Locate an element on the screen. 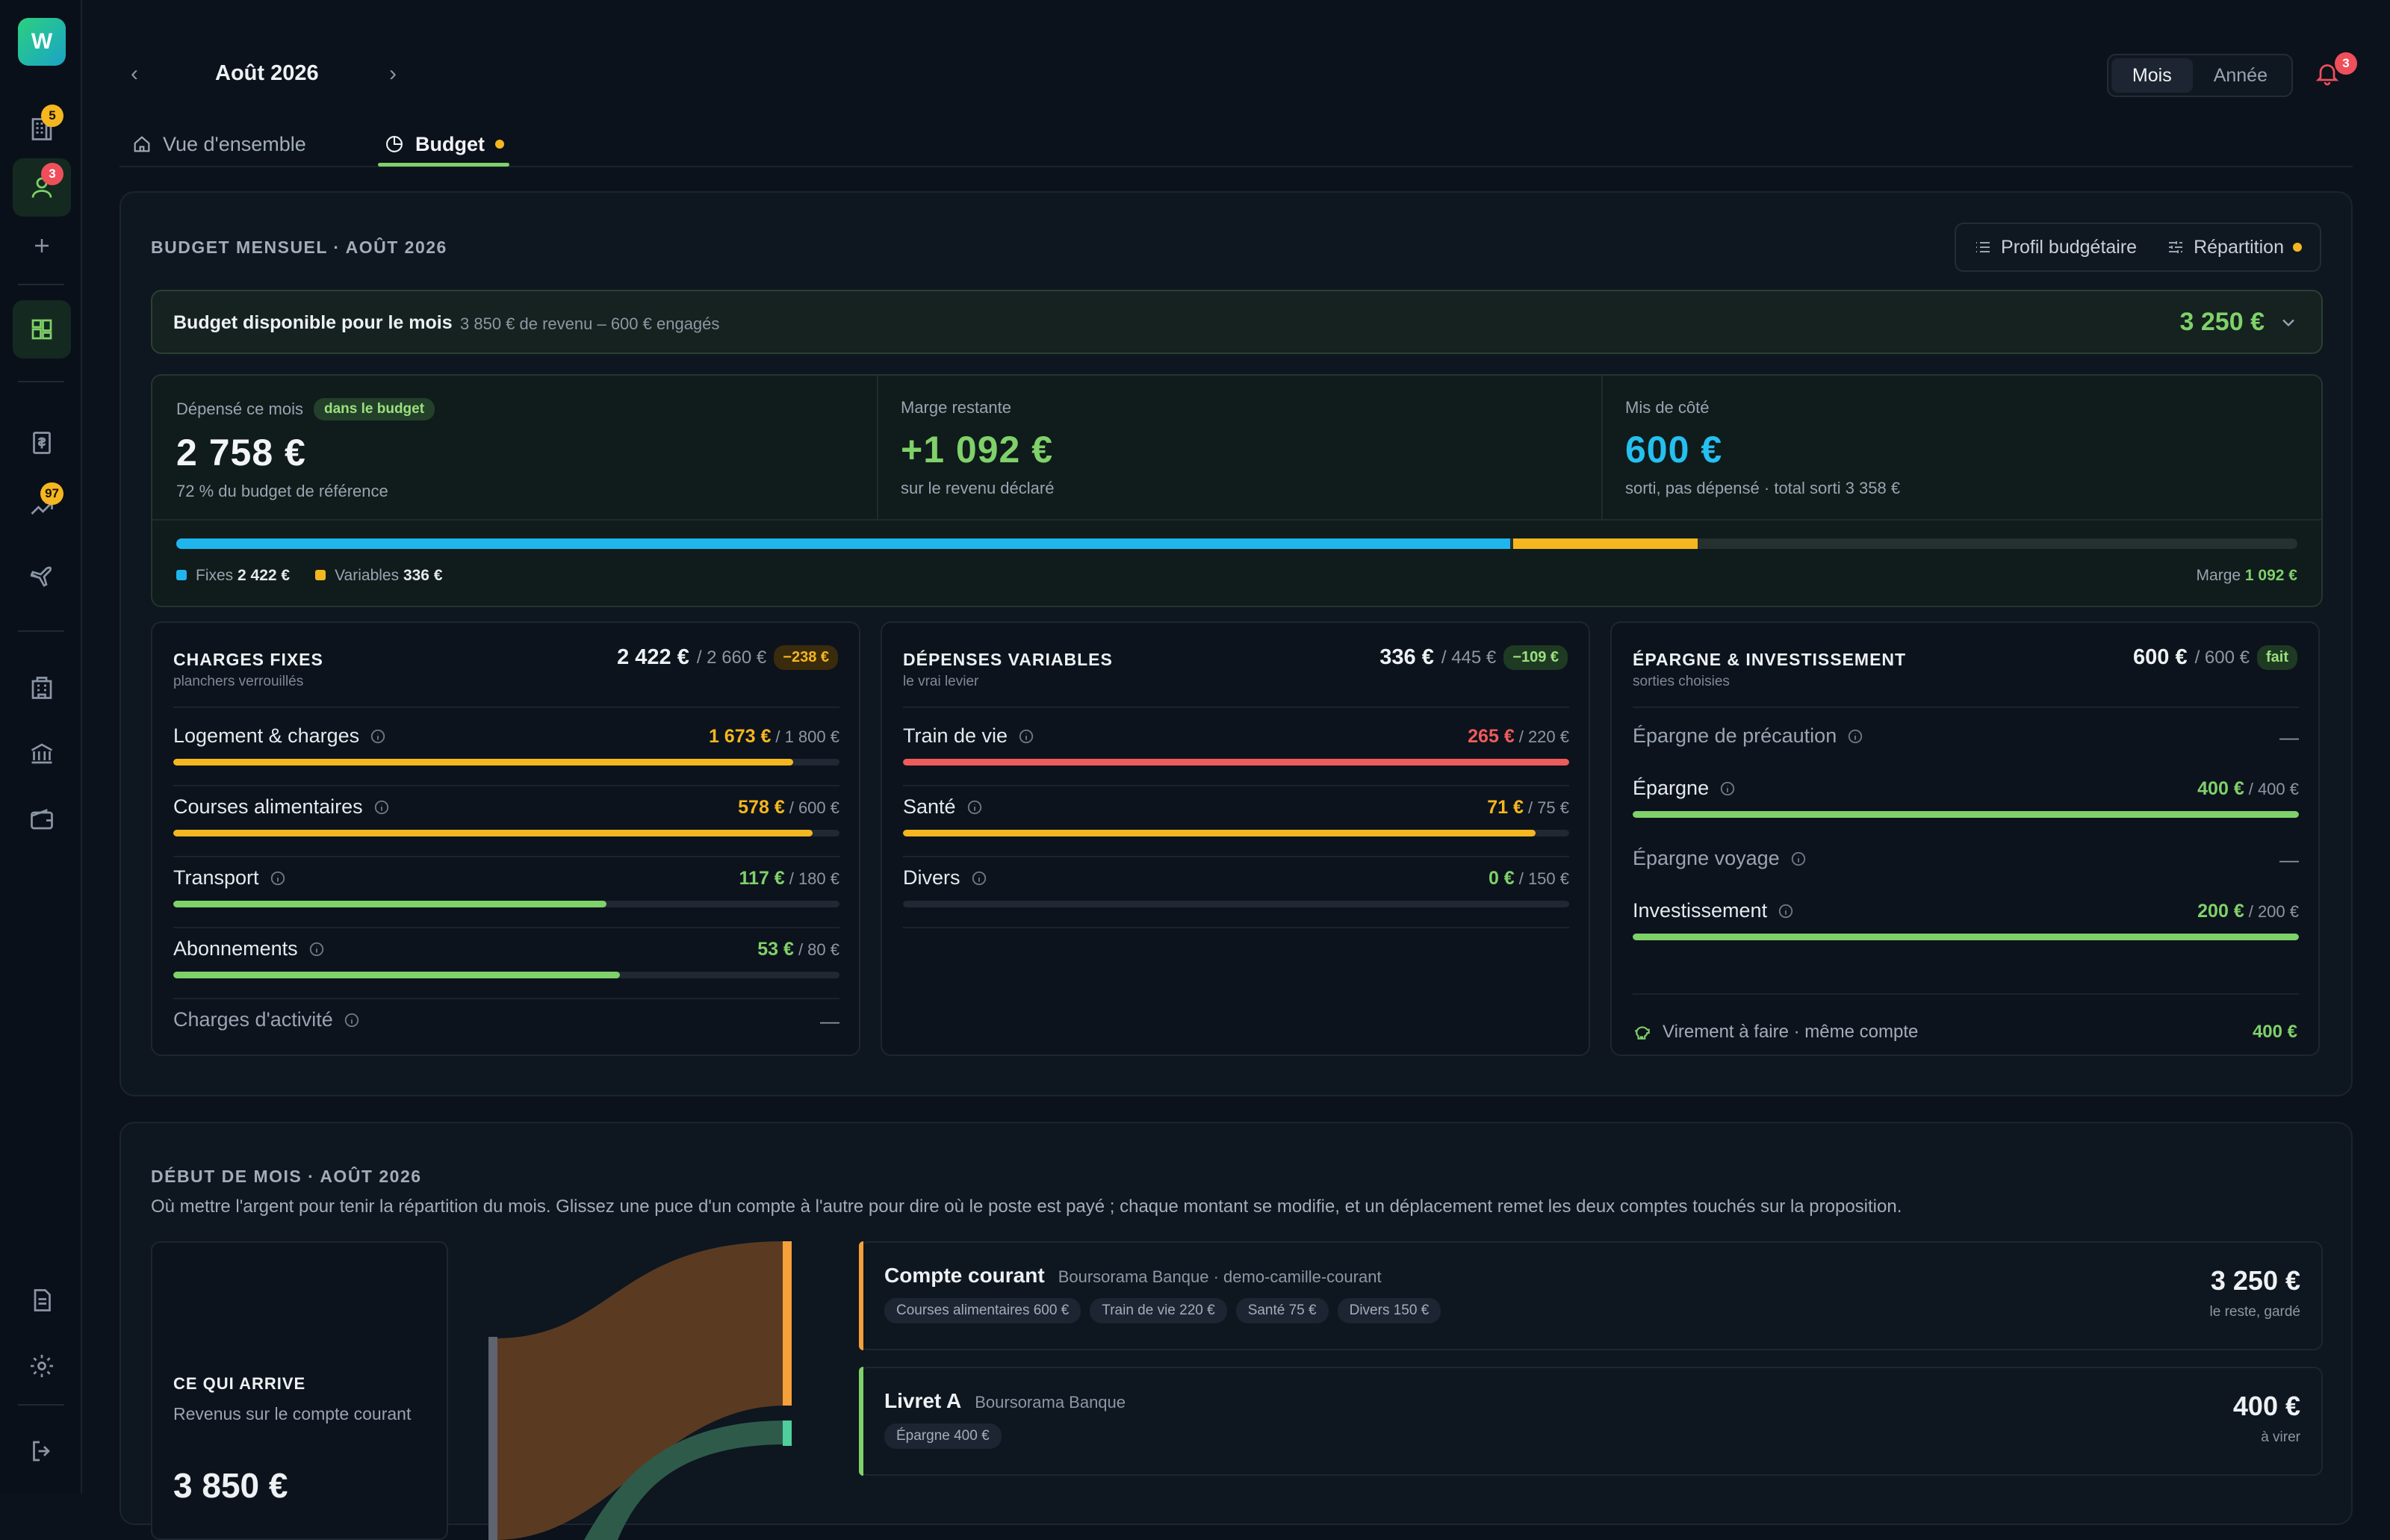  topbar: ‹ Août 2026 › Mois Année 3 is located at coordinates (1238, 74).